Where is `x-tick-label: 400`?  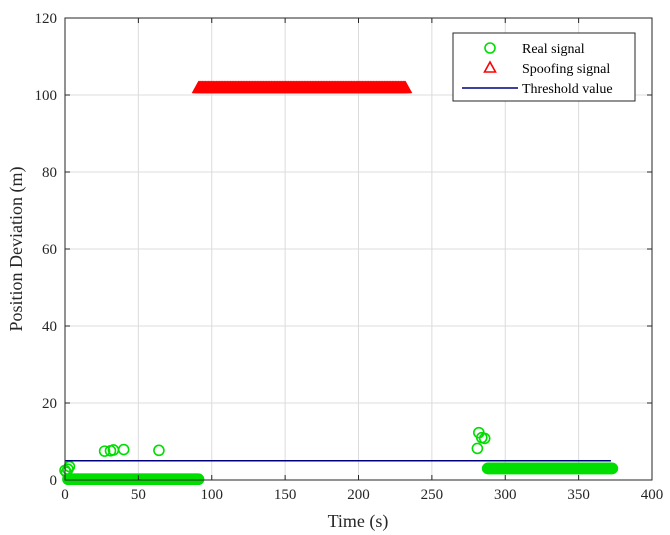
x-tick-label: 400 is located at coordinates (652, 495).